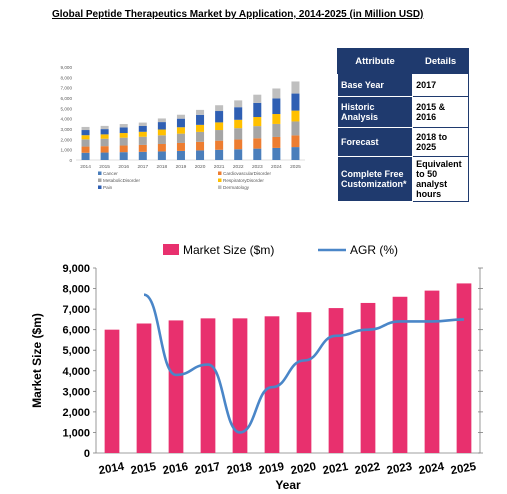 The image size is (507, 494). Describe the element at coordinates (76, 413) in the screenshot. I see `y-tick-label: 2,000` at that location.